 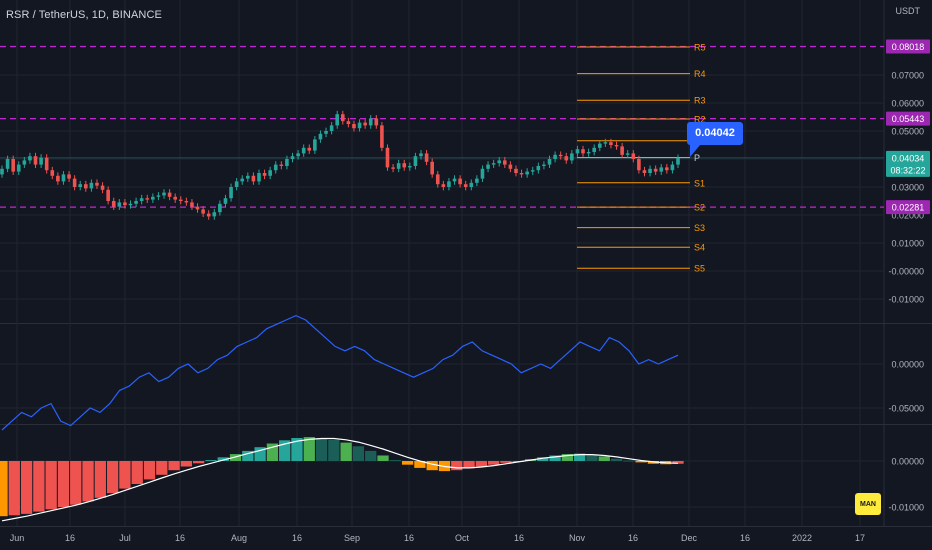 What do you see at coordinates (908, 163) in the screenshot?
I see `badge-current-bg` at bounding box center [908, 163].